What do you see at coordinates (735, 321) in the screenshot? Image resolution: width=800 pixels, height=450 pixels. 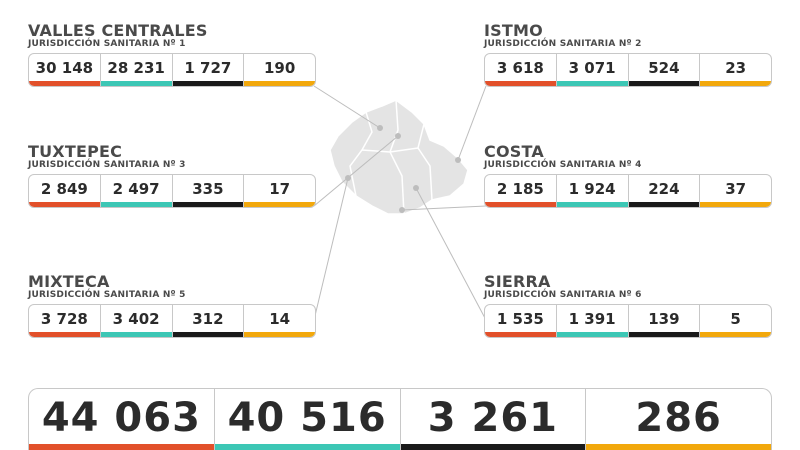 I see `stat-deaths: 5` at bounding box center [735, 321].